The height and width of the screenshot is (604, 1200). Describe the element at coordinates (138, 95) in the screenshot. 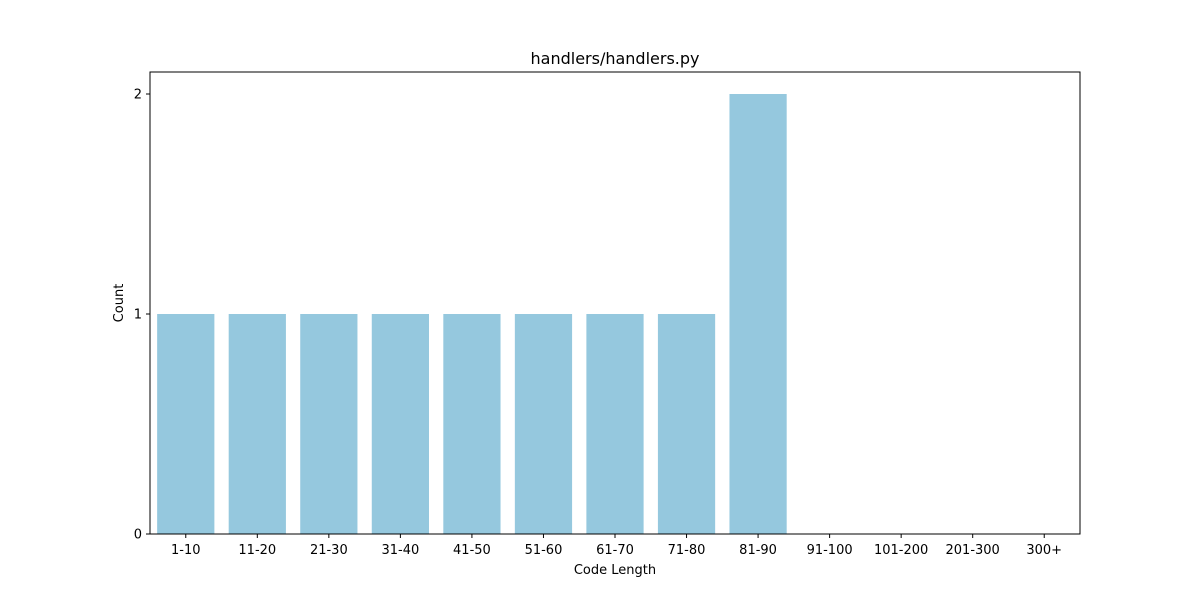

I see `y-tick-label: 2` at that location.